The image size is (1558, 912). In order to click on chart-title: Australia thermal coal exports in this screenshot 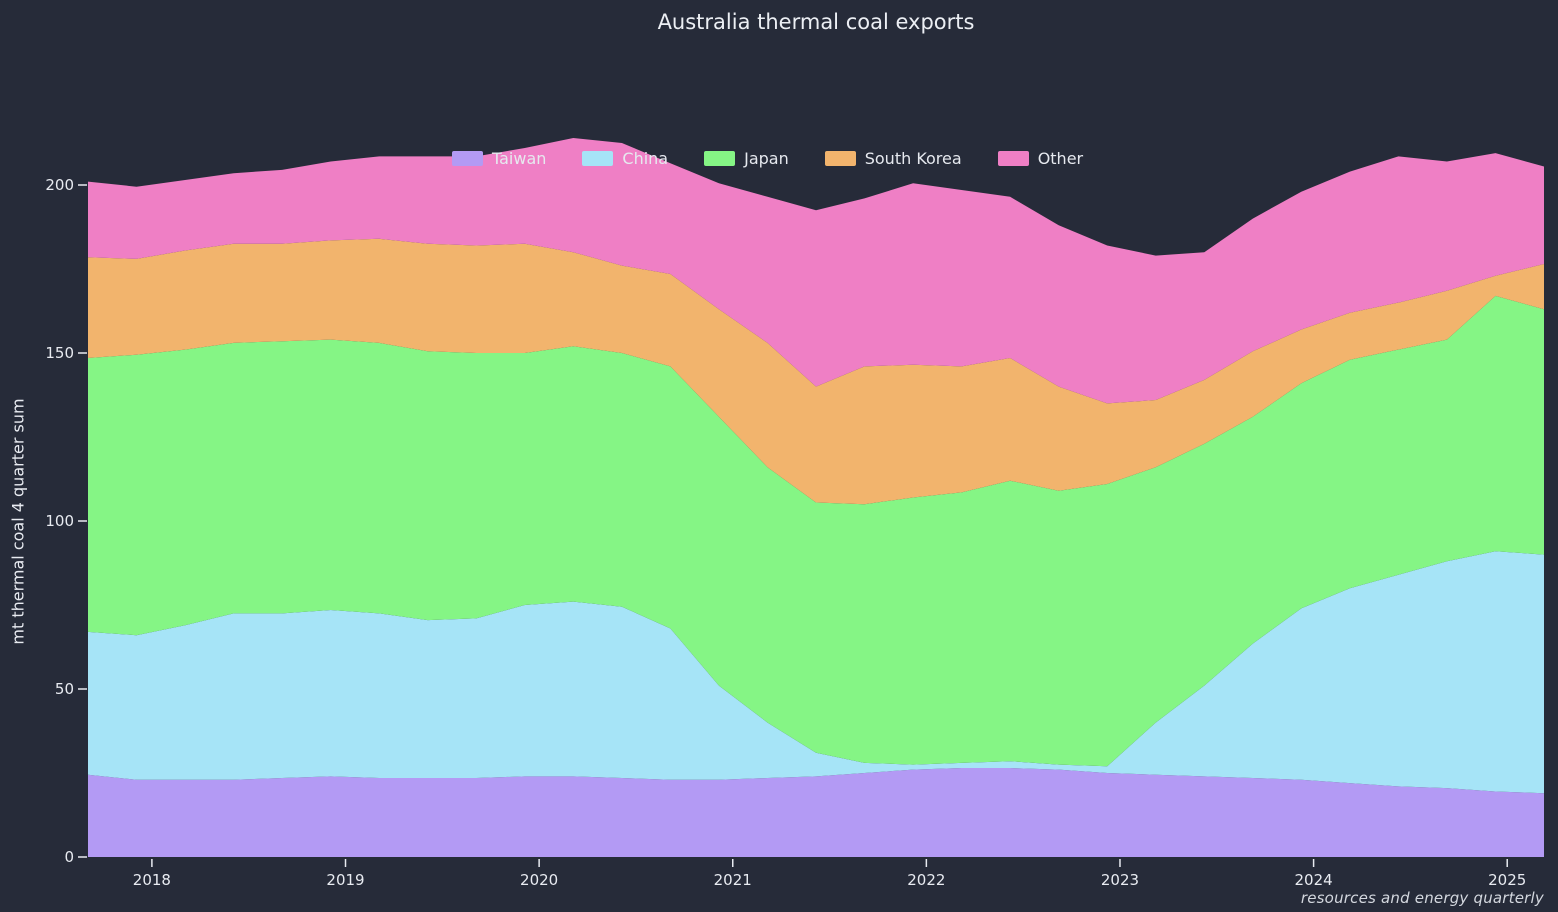, I will do `click(816, 22)`.